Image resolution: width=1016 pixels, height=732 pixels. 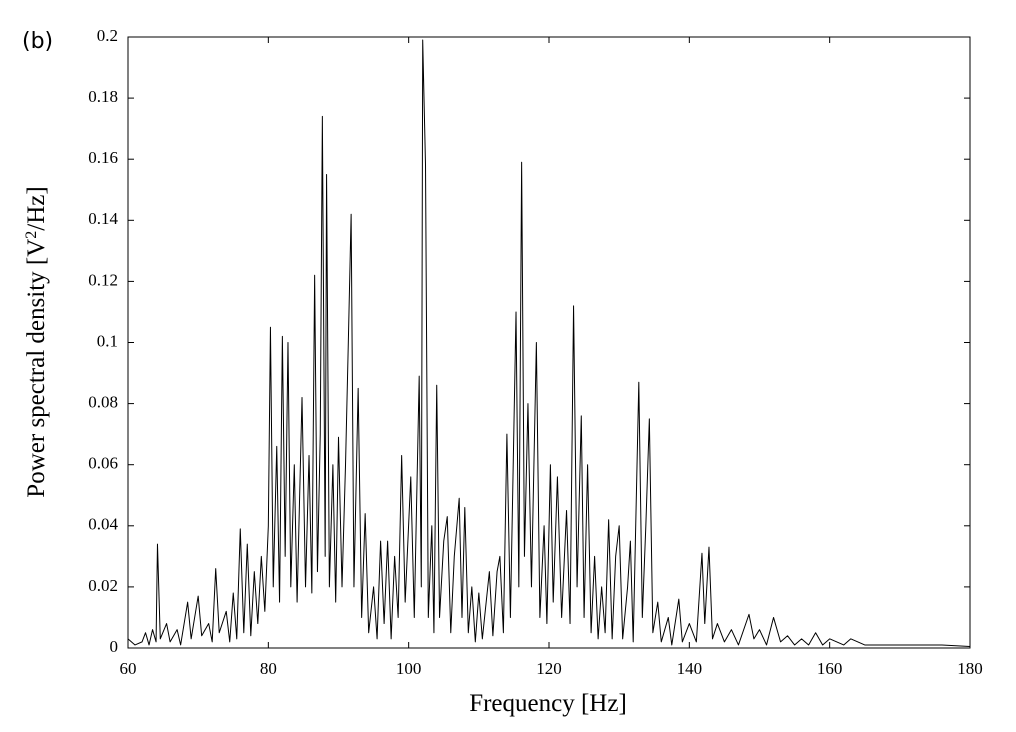 I want to click on x-tick-label: 100, so click(x=409, y=668).